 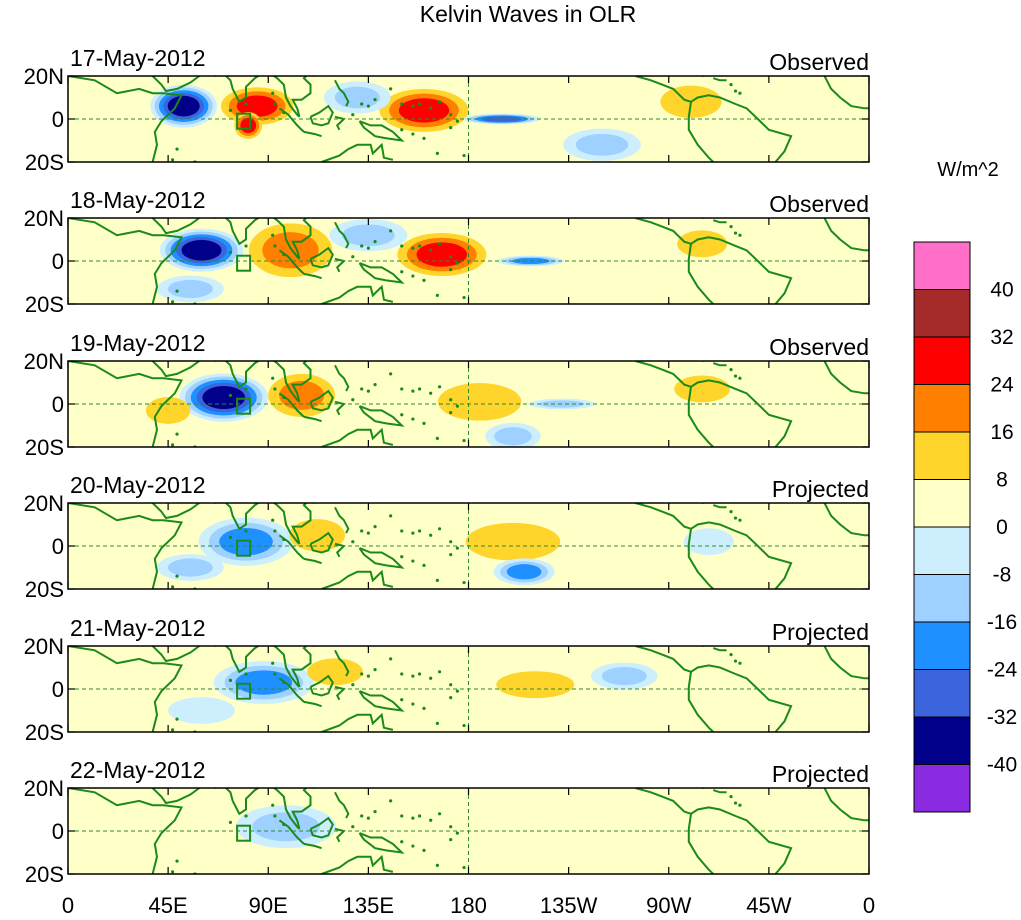 What do you see at coordinates (968, 170) in the screenshot?
I see `colorbar-units: W/m^2` at bounding box center [968, 170].